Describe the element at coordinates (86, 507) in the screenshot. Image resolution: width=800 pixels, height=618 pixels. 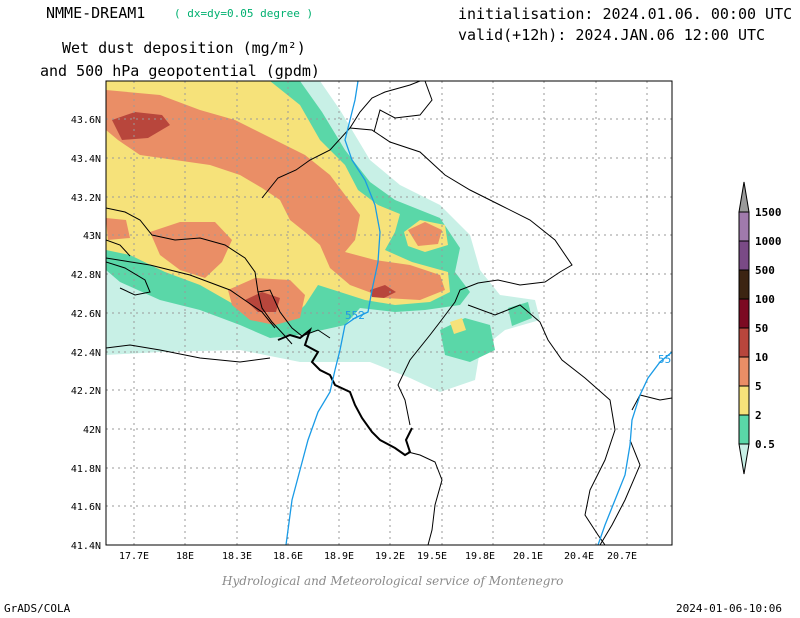
I see `lat-label: 41.6N` at that location.